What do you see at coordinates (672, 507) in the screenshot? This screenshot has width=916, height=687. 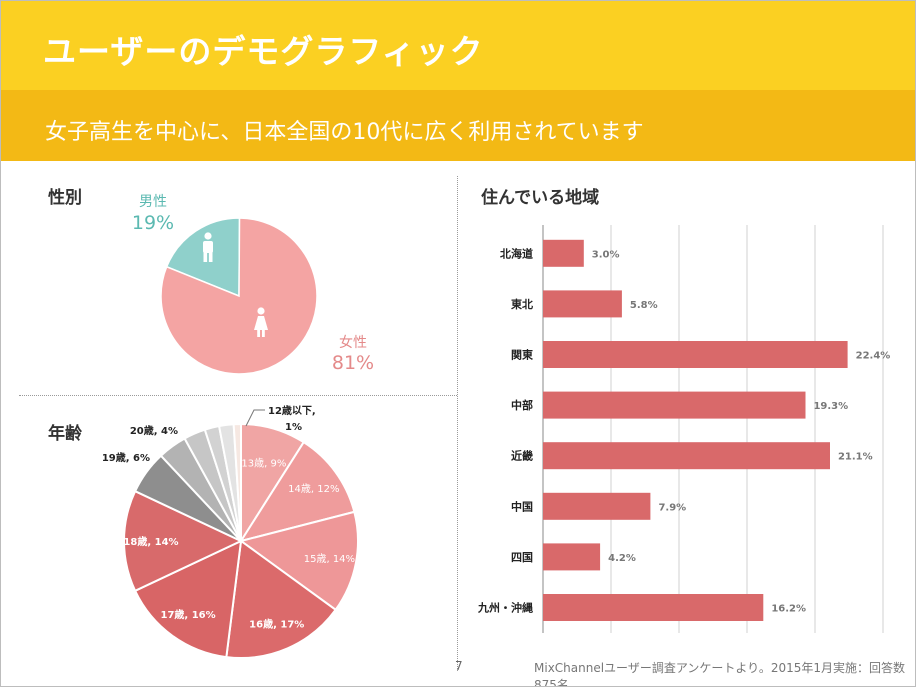 I see `region-value-5: 7.9%` at bounding box center [672, 507].